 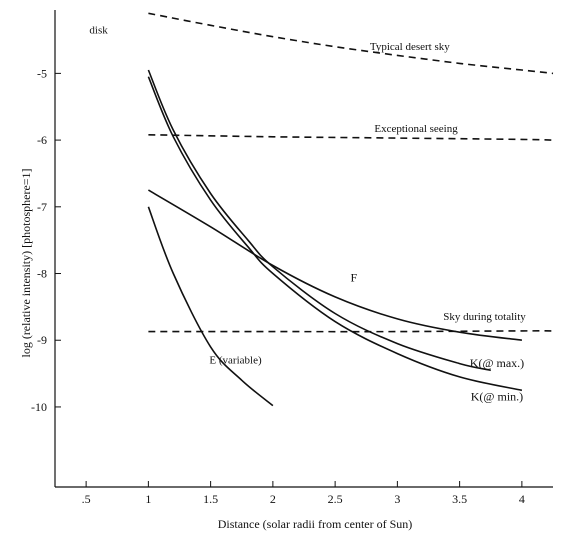 What do you see at coordinates (497, 396) in the screenshot?
I see `annotation-label: K(@ min.)` at bounding box center [497, 396].